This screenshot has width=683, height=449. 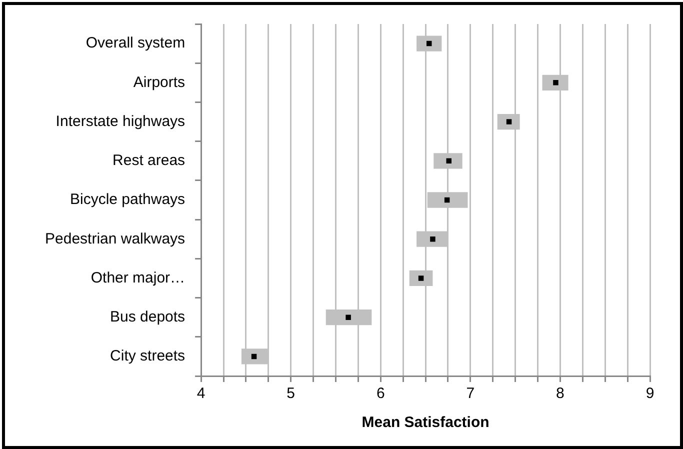 What do you see at coordinates (128, 199) in the screenshot?
I see `y-tick-label: Bicycle pathways` at bounding box center [128, 199].